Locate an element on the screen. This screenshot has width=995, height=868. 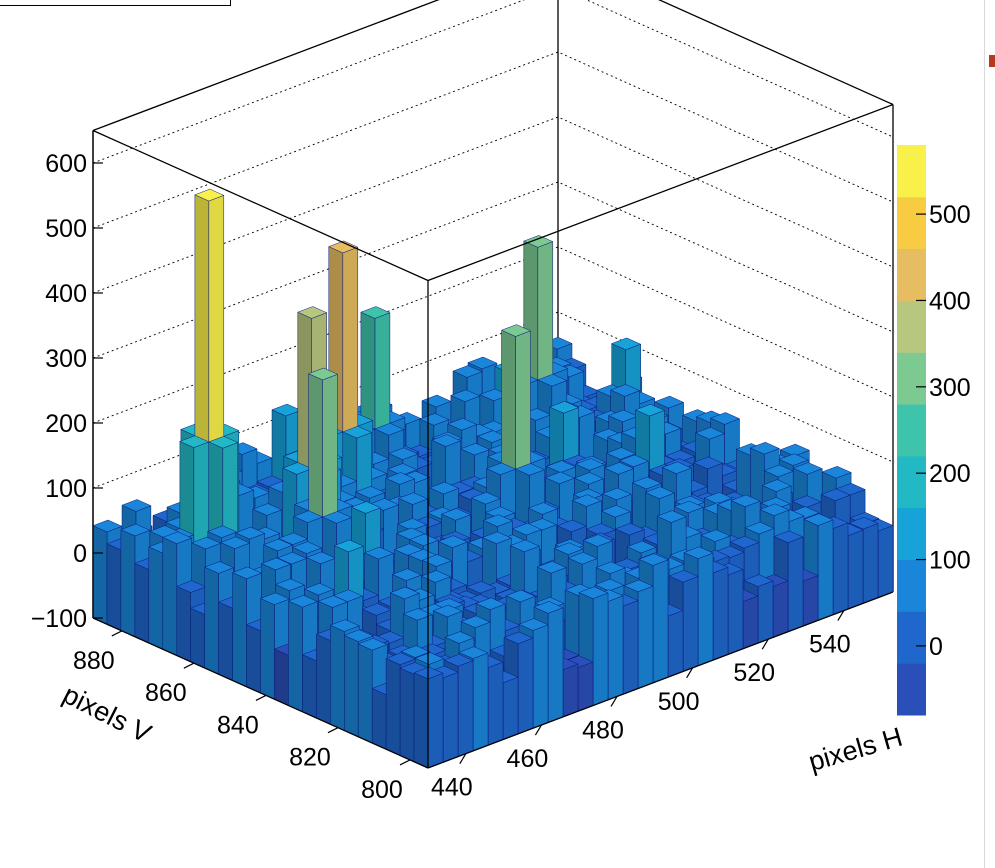
z-tick-label: 500 is located at coordinates (66, 229).